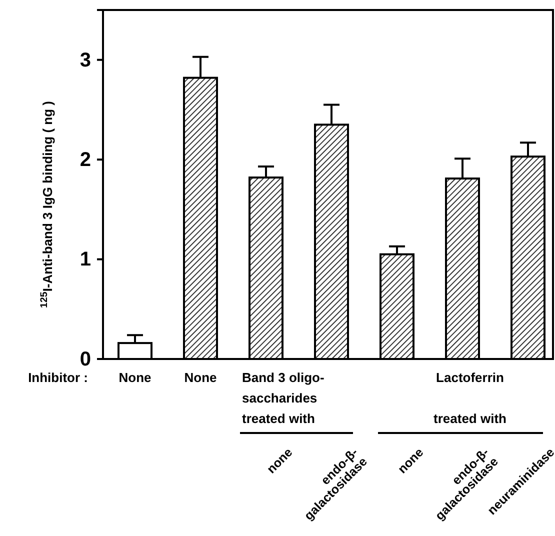 The height and width of the screenshot is (536, 555). I want to click on y-tick-label: 3, so click(85, 60).